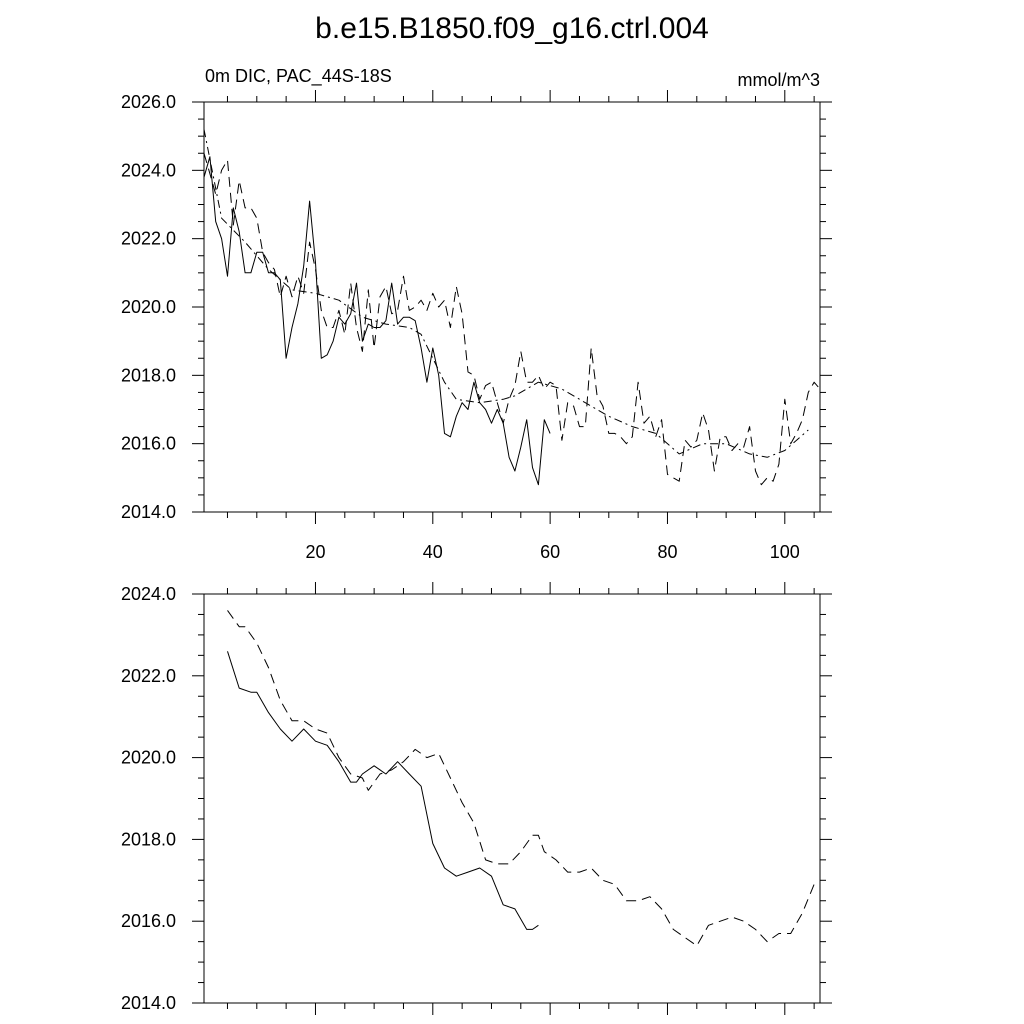  What do you see at coordinates (785, 552) in the screenshot?
I see `x-tick-label: 100` at bounding box center [785, 552].